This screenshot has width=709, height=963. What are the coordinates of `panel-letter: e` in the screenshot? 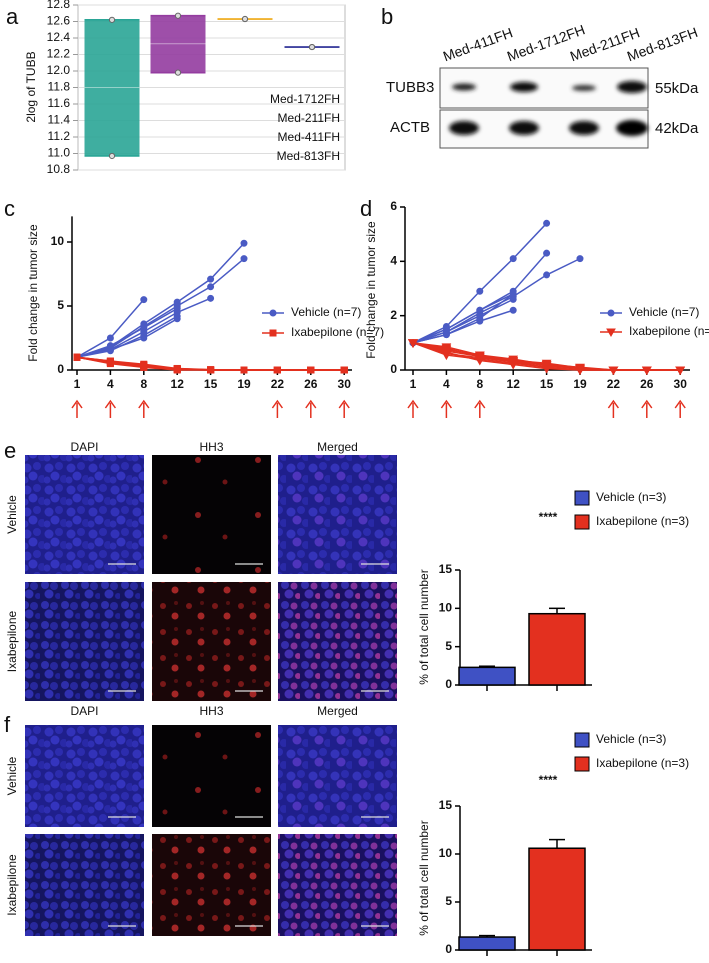 It's located at (10, 450).